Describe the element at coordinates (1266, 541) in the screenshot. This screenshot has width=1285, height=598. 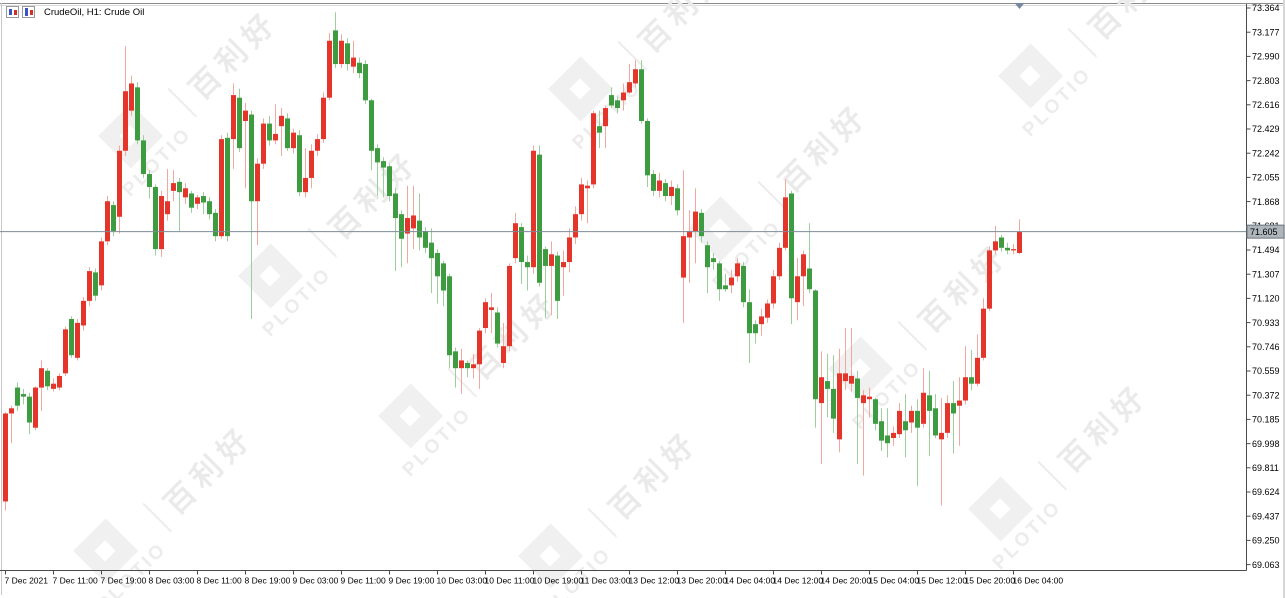
I see `price-axis-label: 69.250` at that location.